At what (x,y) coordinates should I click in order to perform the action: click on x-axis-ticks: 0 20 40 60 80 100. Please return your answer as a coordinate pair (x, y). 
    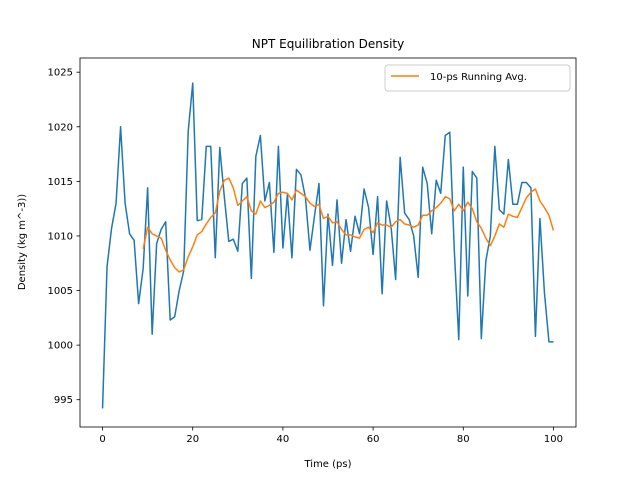
    Looking at the image, I should click on (331, 436).